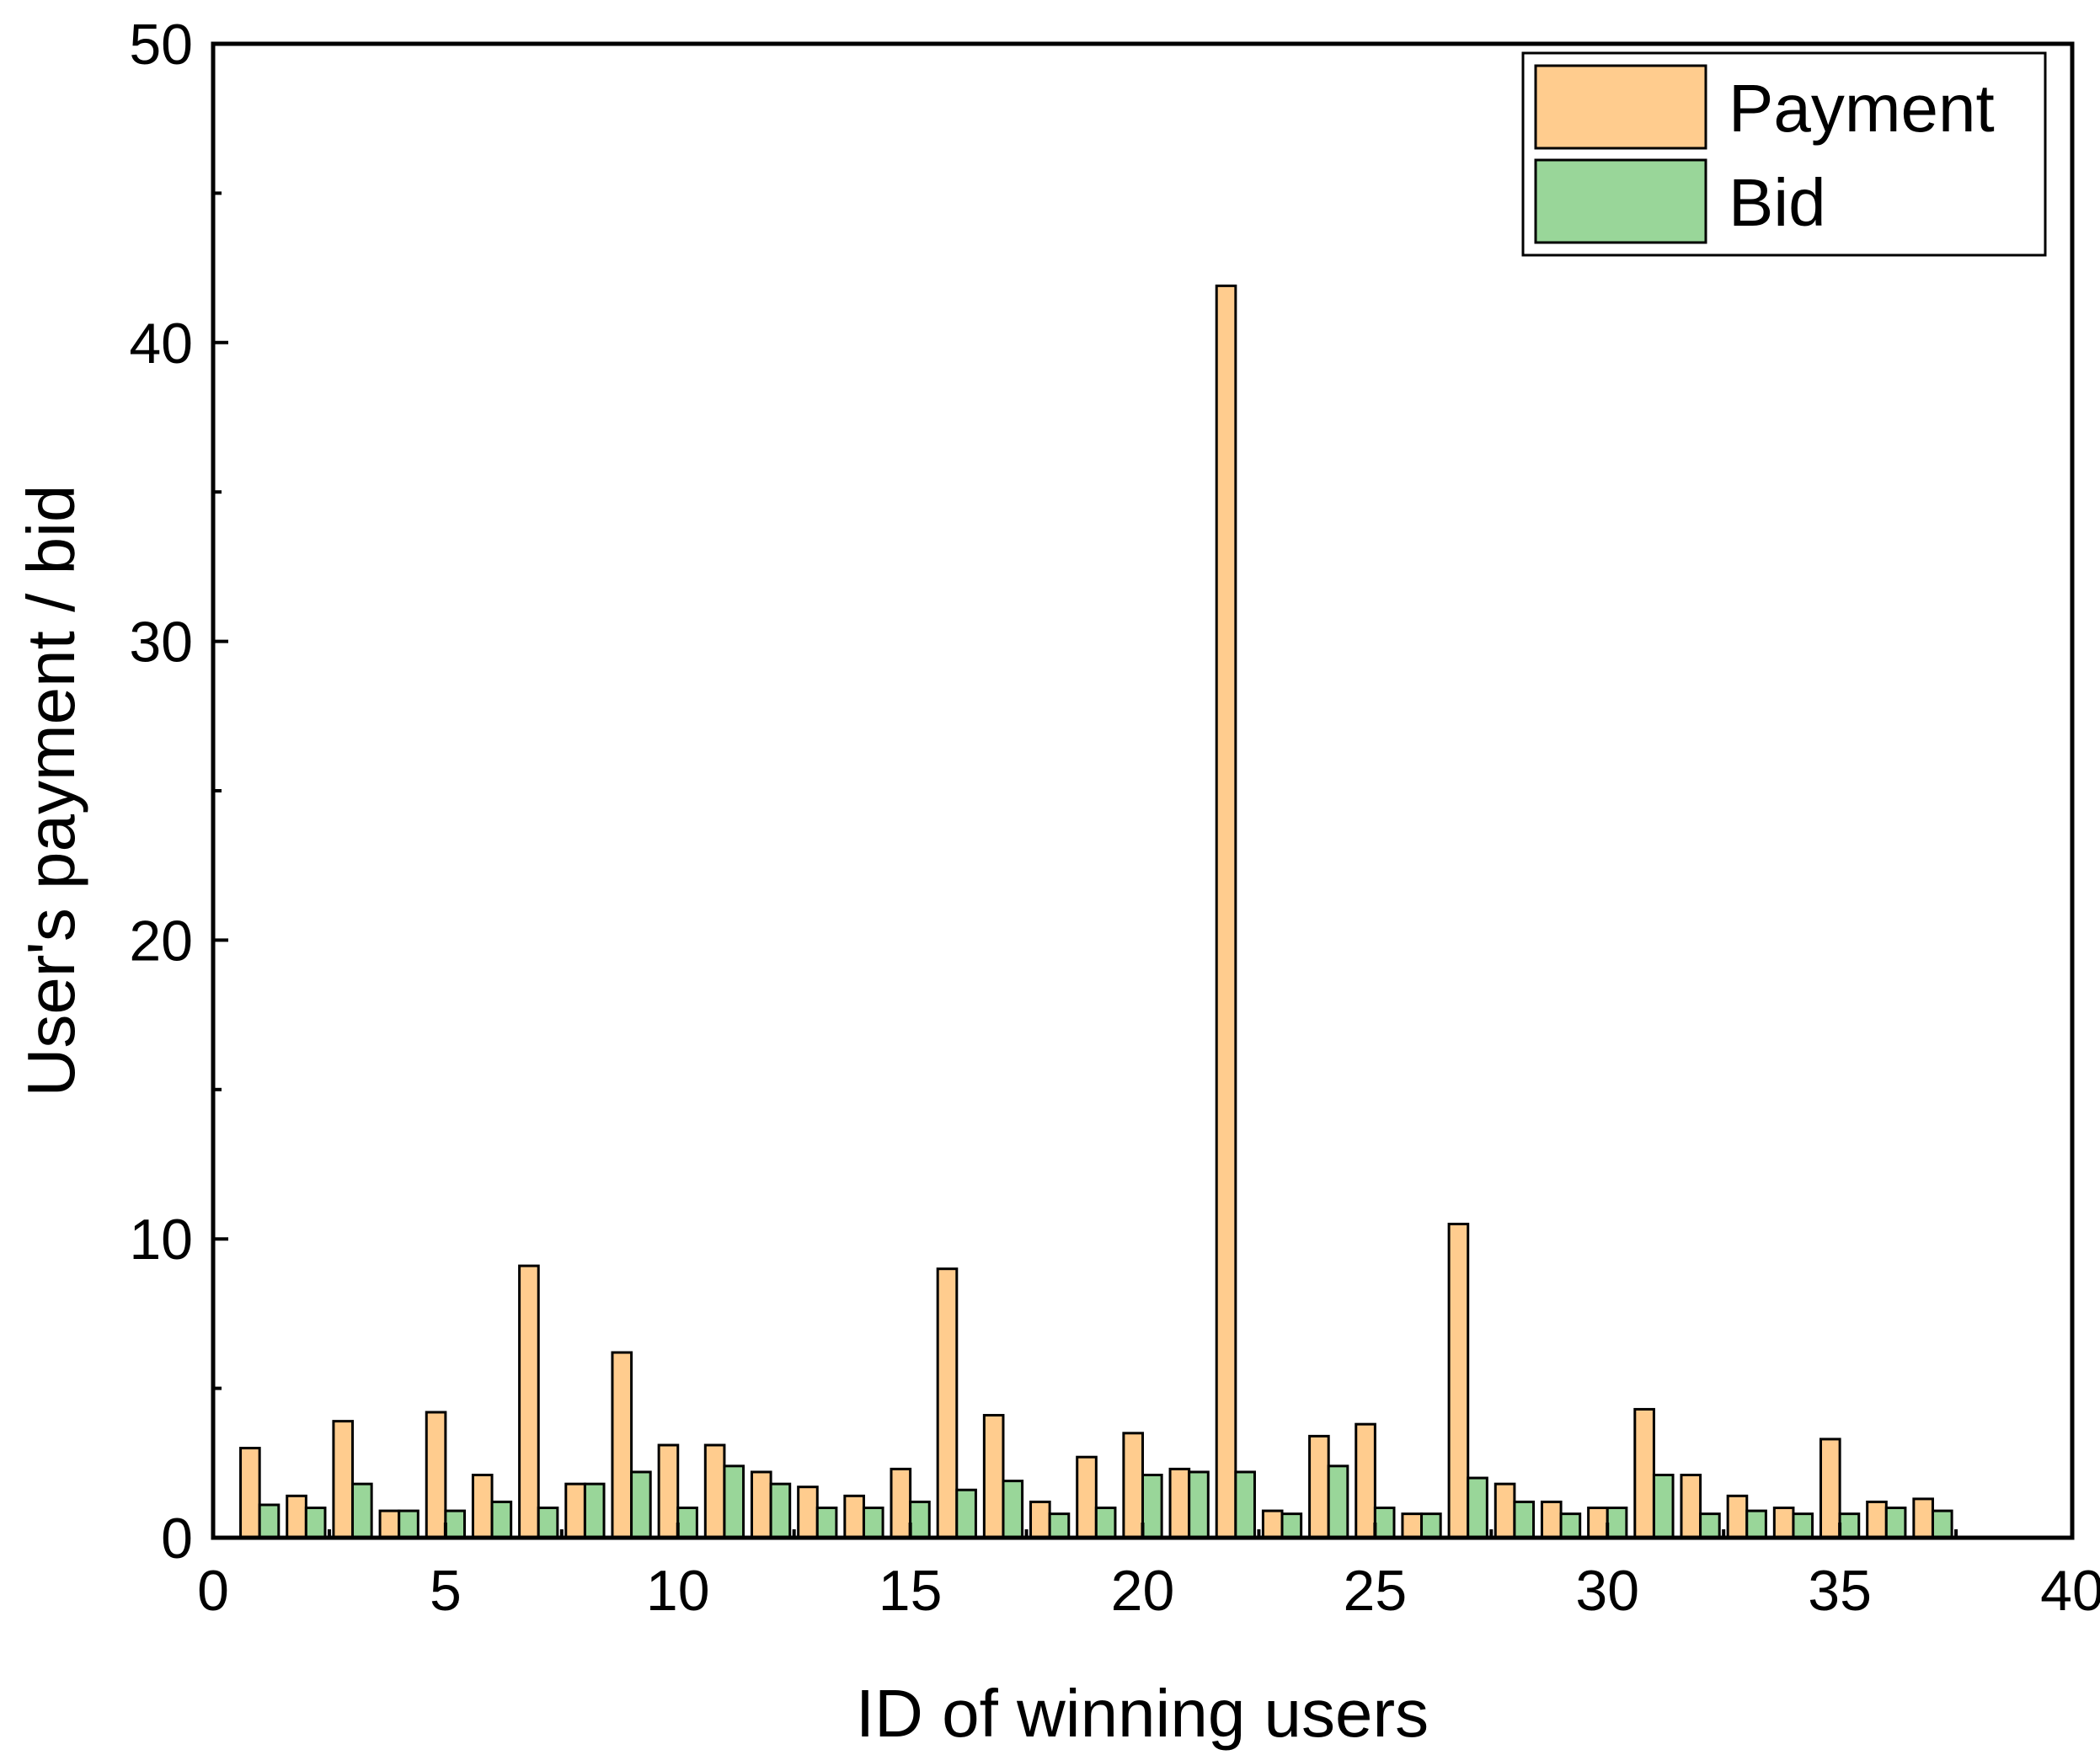 The height and width of the screenshot is (1755, 2100). Describe the element at coordinates (213, 1591) in the screenshot. I see `x-tick-label: 0` at that location.